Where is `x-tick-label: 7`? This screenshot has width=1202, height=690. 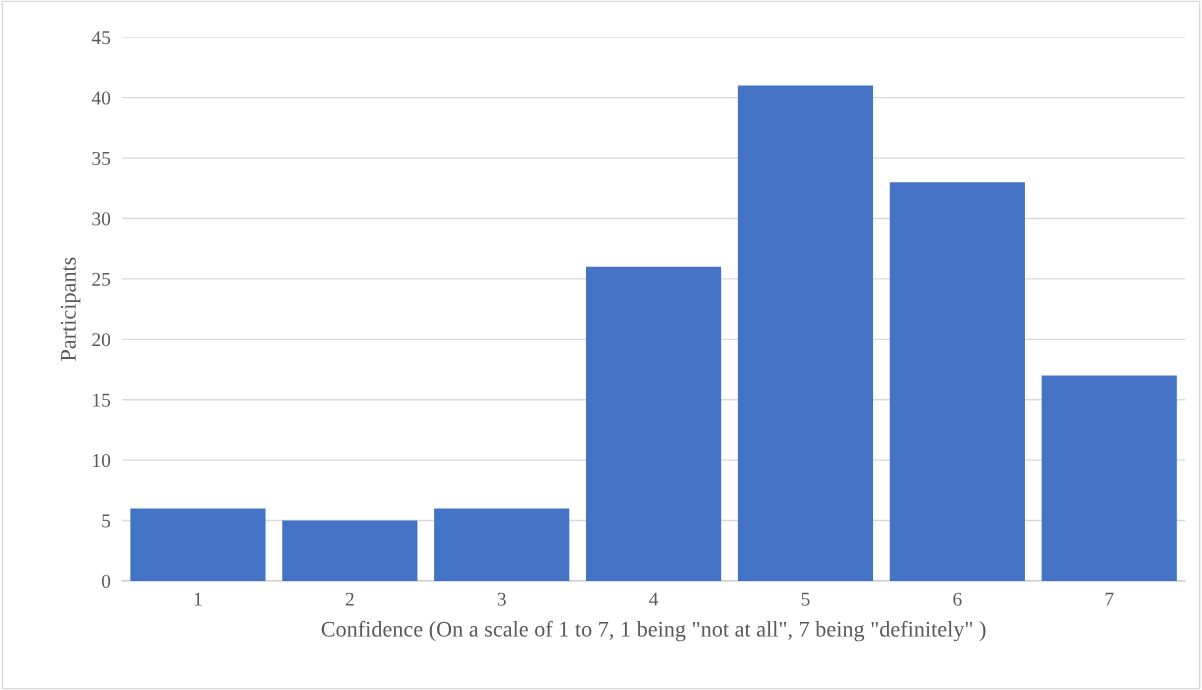 x-tick-label: 7 is located at coordinates (1109, 599).